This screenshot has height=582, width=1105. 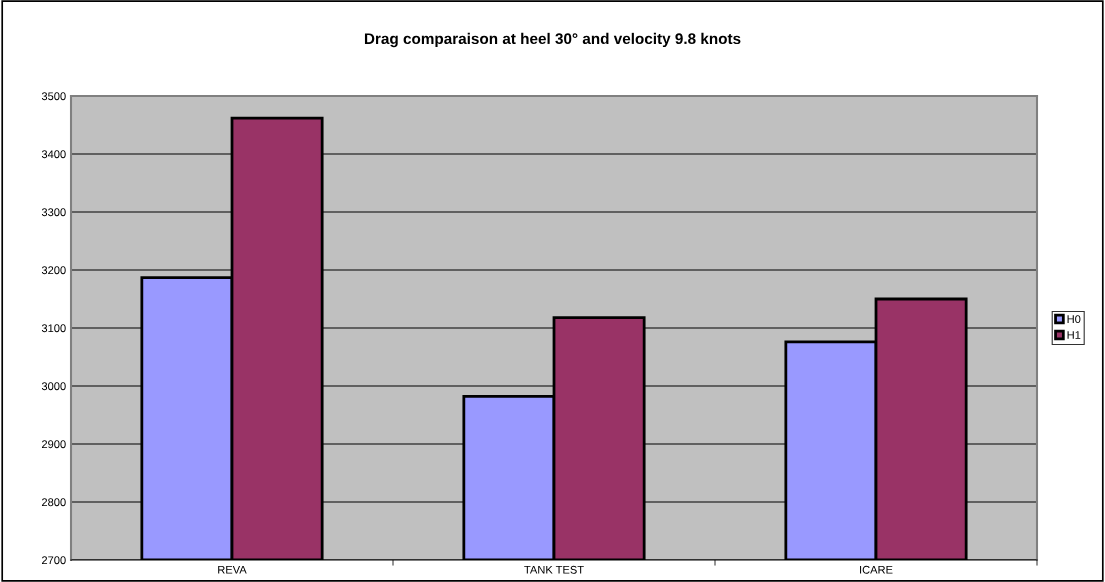 What do you see at coordinates (53, 502) in the screenshot?
I see `y-tick-label: 2800` at bounding box center [53, 502].